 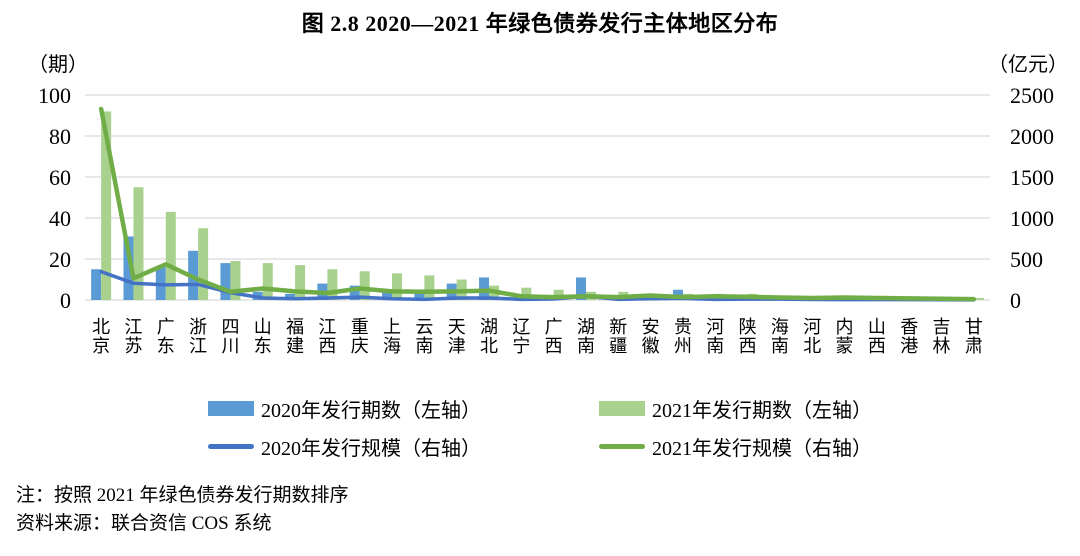 What do you see at coordinates (166, 346) in the screenshot?
I see `x-label2-广东: 东` at bounding box center [166, 346].